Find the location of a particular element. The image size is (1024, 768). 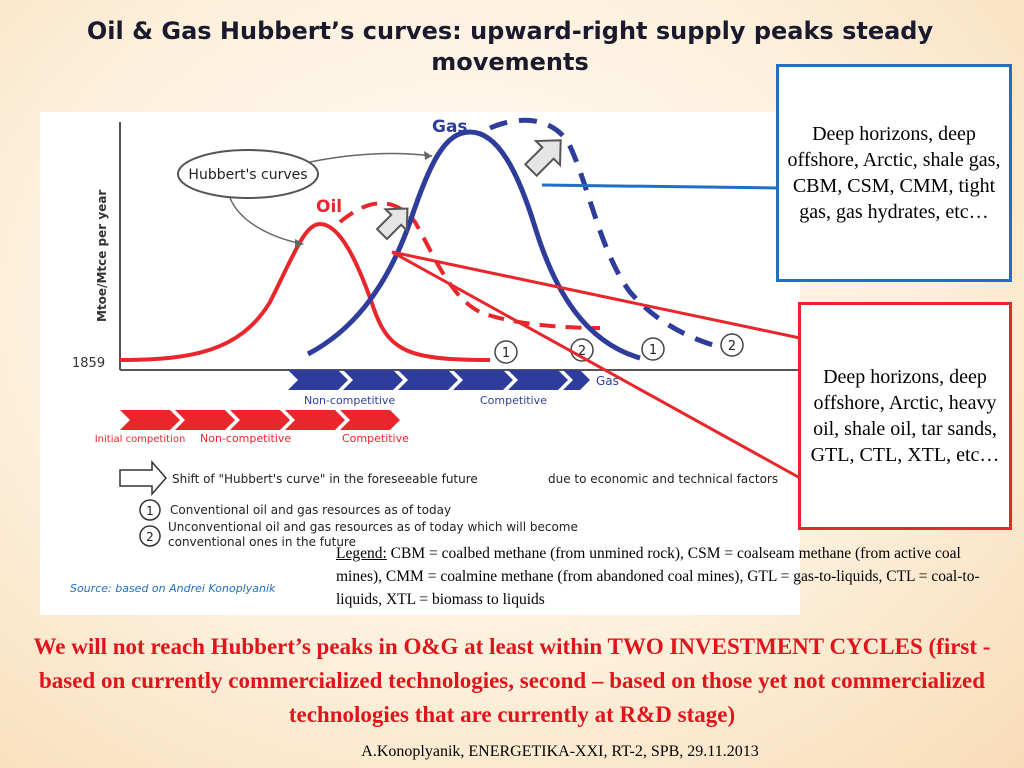

hubbert-pointer-gas-head is located at coordinates (428, 155).